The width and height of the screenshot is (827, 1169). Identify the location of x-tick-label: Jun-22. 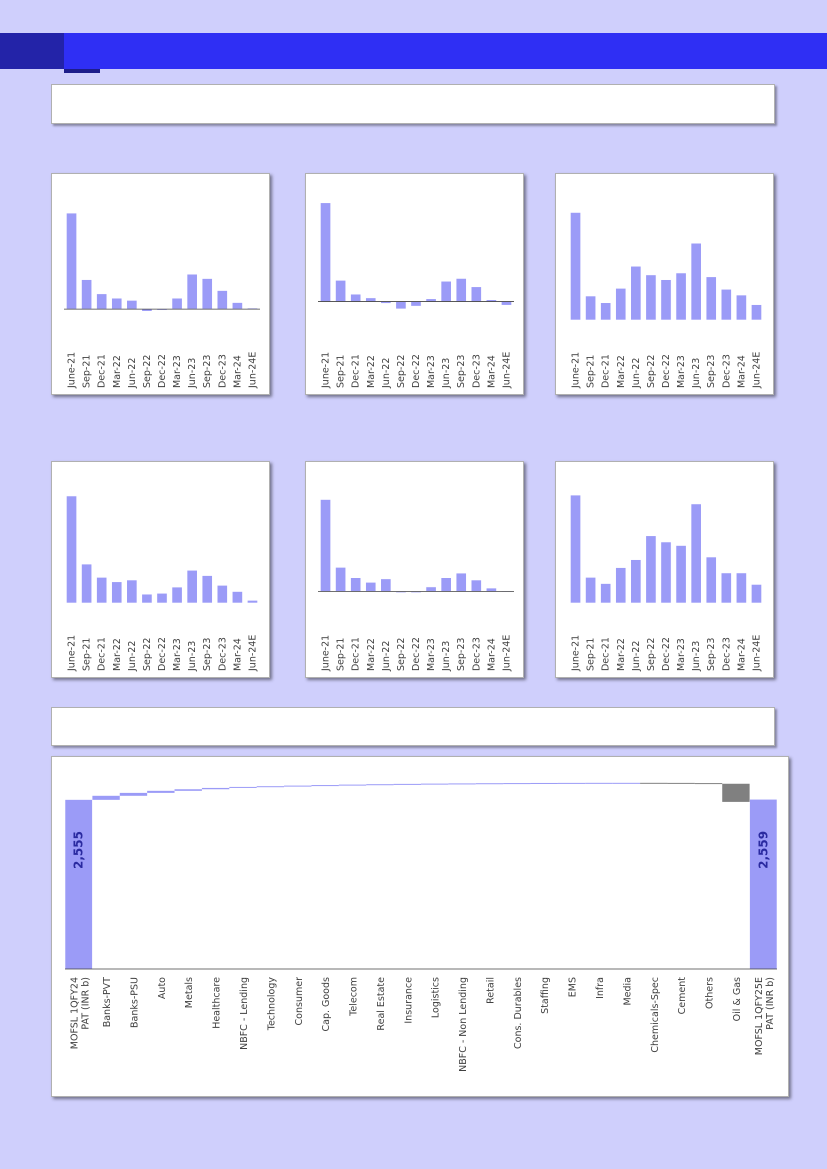
(636, 373).